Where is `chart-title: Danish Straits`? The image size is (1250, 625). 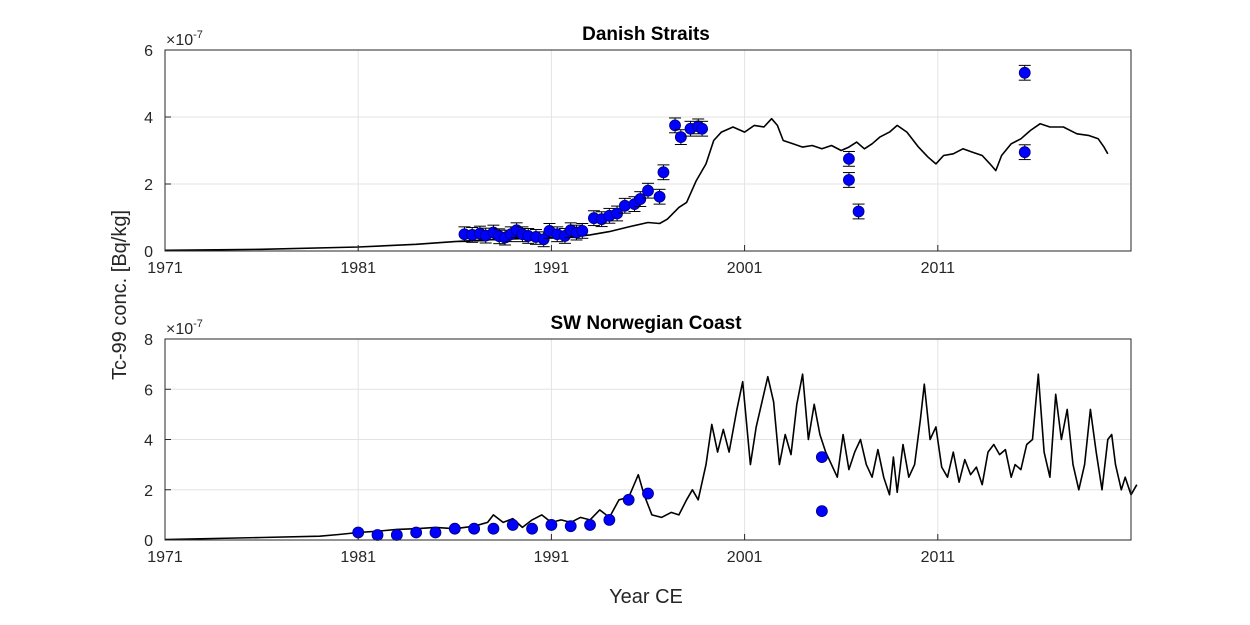
chart-title: Danish Straits is located at coordinates (646, 34).